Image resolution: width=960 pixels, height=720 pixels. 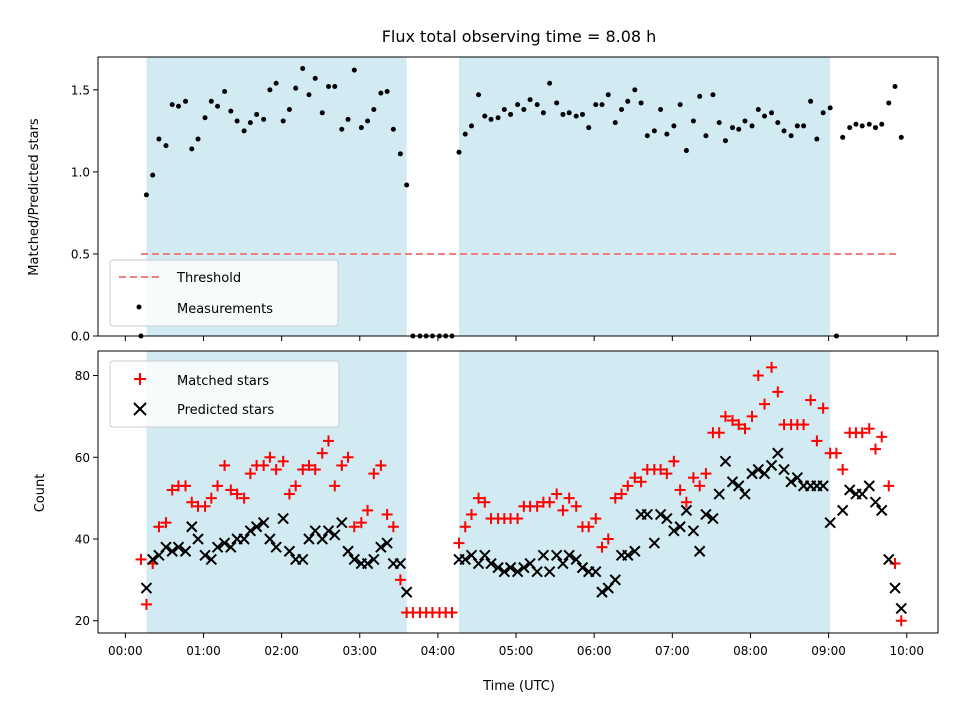 I want to click on x-tick-label: 07:00, so click(x=672, y=651).